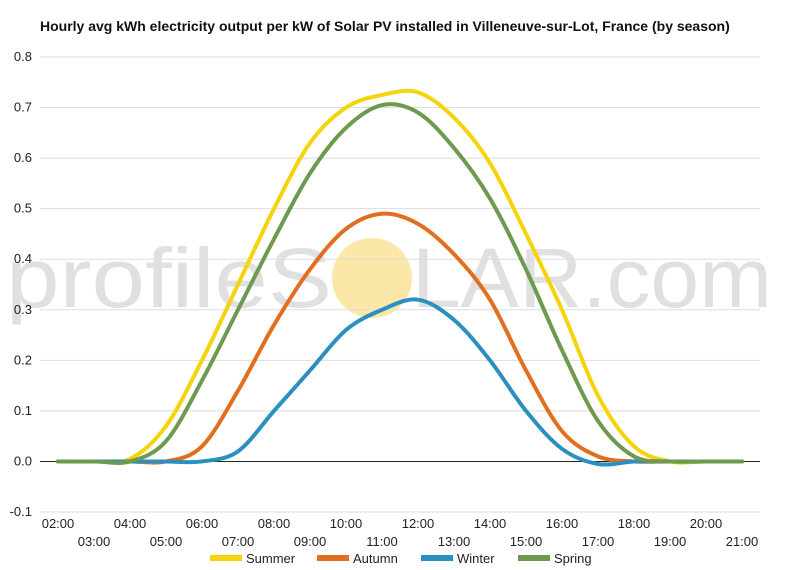 The height and width of the screenshot is (570, 800). I want to click on x-tick-label: 04:00, so click(130, 523).